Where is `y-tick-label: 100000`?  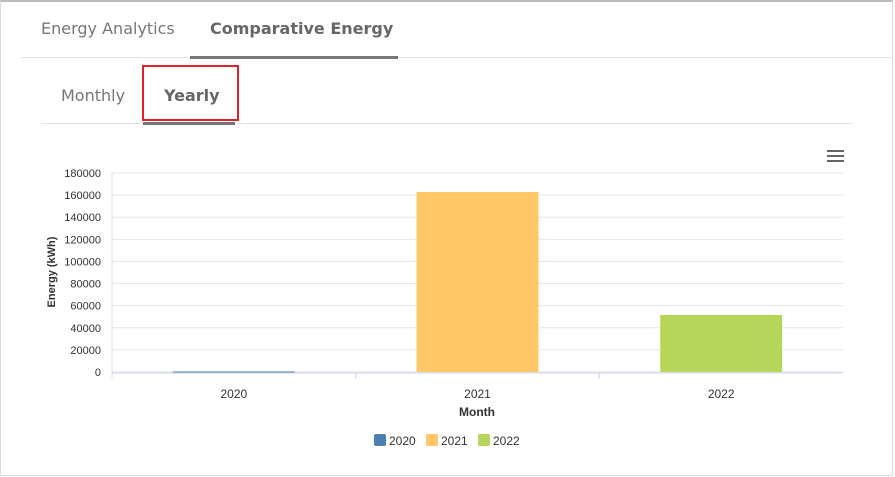 y-tick-label: 100000 is located at coordinates (82, 262).